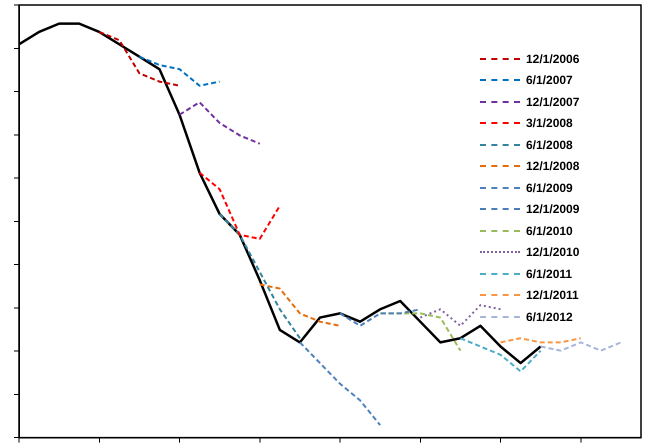 This screenshot has width=654, height=447. I want to click on legend-label: 6/1/2007, so click(549, 80).